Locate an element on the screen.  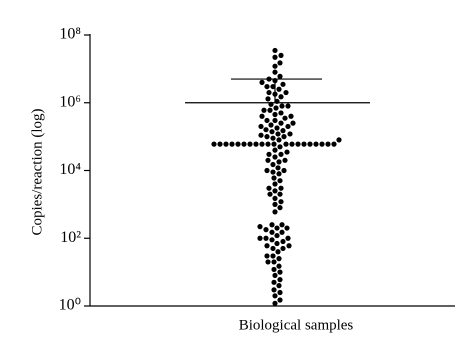
y-tick-label: 10⁸ is located at coordinates (70, 34).